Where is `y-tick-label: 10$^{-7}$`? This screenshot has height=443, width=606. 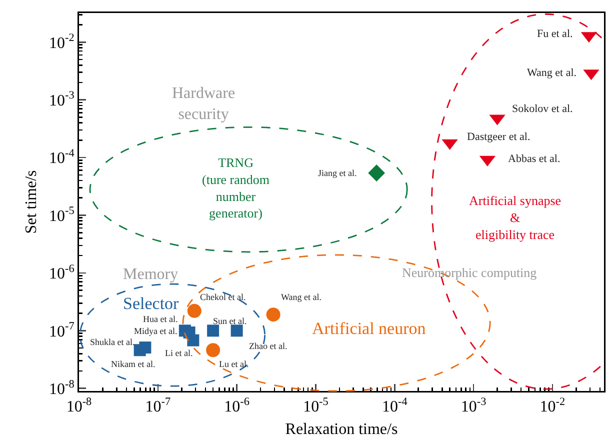
y-tick-label: 10$^{-7}$ is located at coordinates (61, 330).